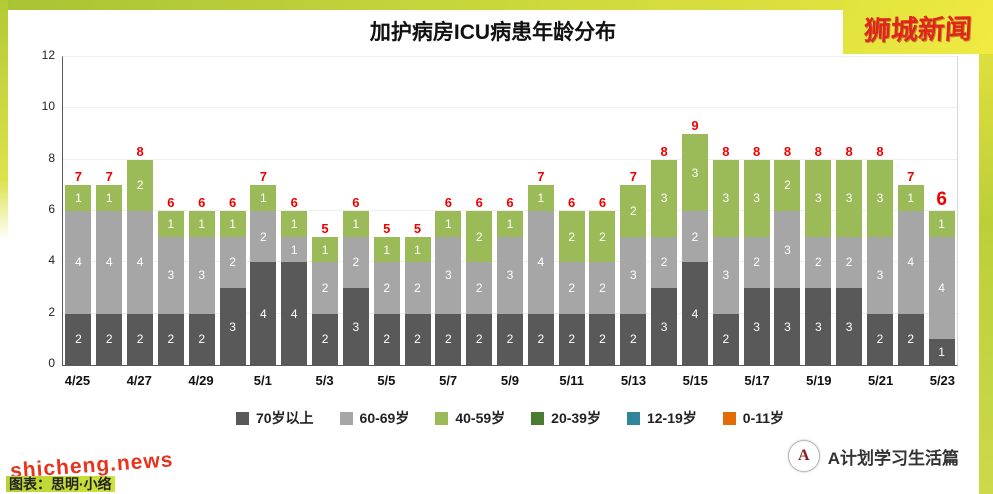 Image resolution: width=993 pixels, height=494 pixels. What do you see at coordinates (201, 380) in the screenshot?
I see `x-tick-label: 4/29` at bounding box center [201, 380].